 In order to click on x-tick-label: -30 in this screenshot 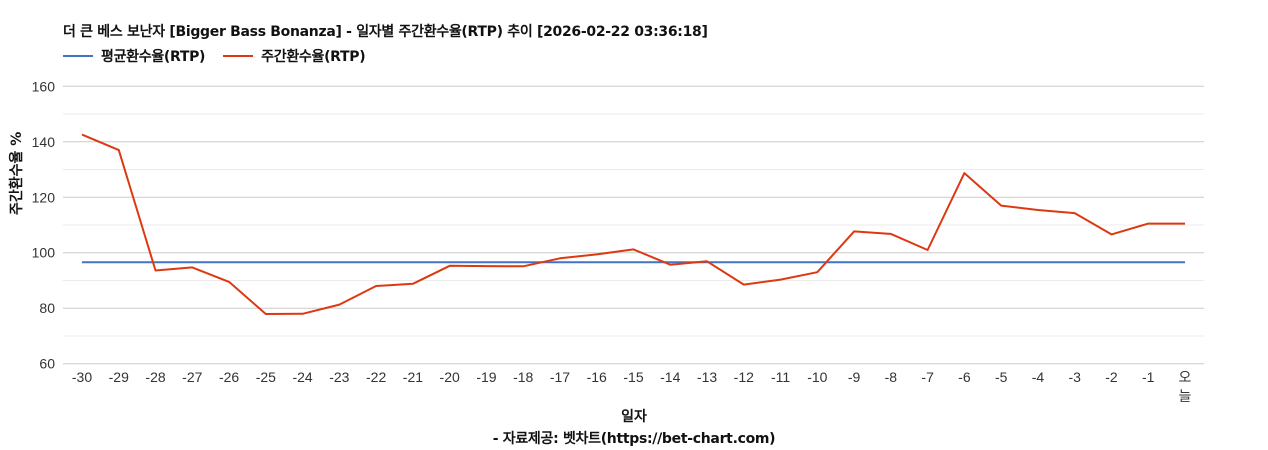, I will do `click(82, 377)`.